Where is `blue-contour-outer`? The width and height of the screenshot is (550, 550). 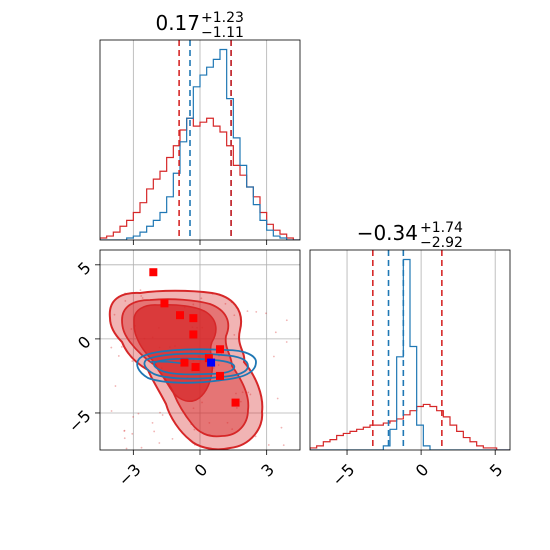
blue-contour-outer is located at coordinates (196, 366).